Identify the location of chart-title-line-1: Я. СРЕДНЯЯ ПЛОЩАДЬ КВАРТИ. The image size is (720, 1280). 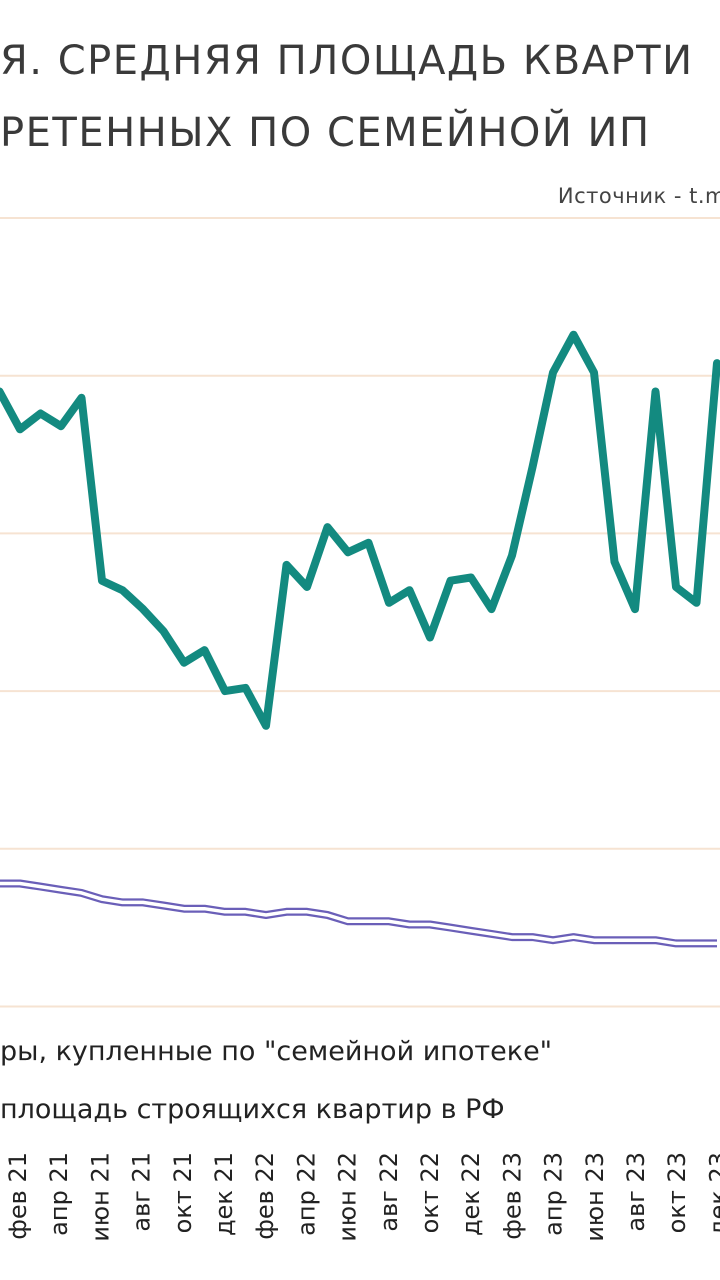
(347, 61).